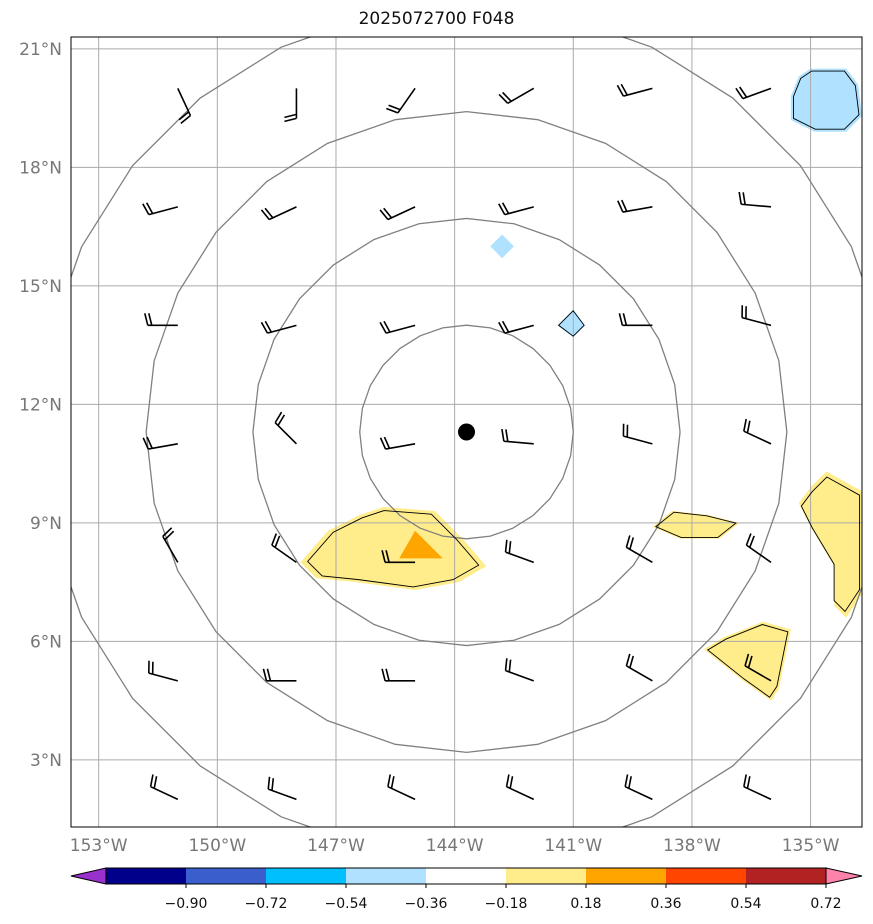  I want to click on storm-center-marker, so click(466, 432).